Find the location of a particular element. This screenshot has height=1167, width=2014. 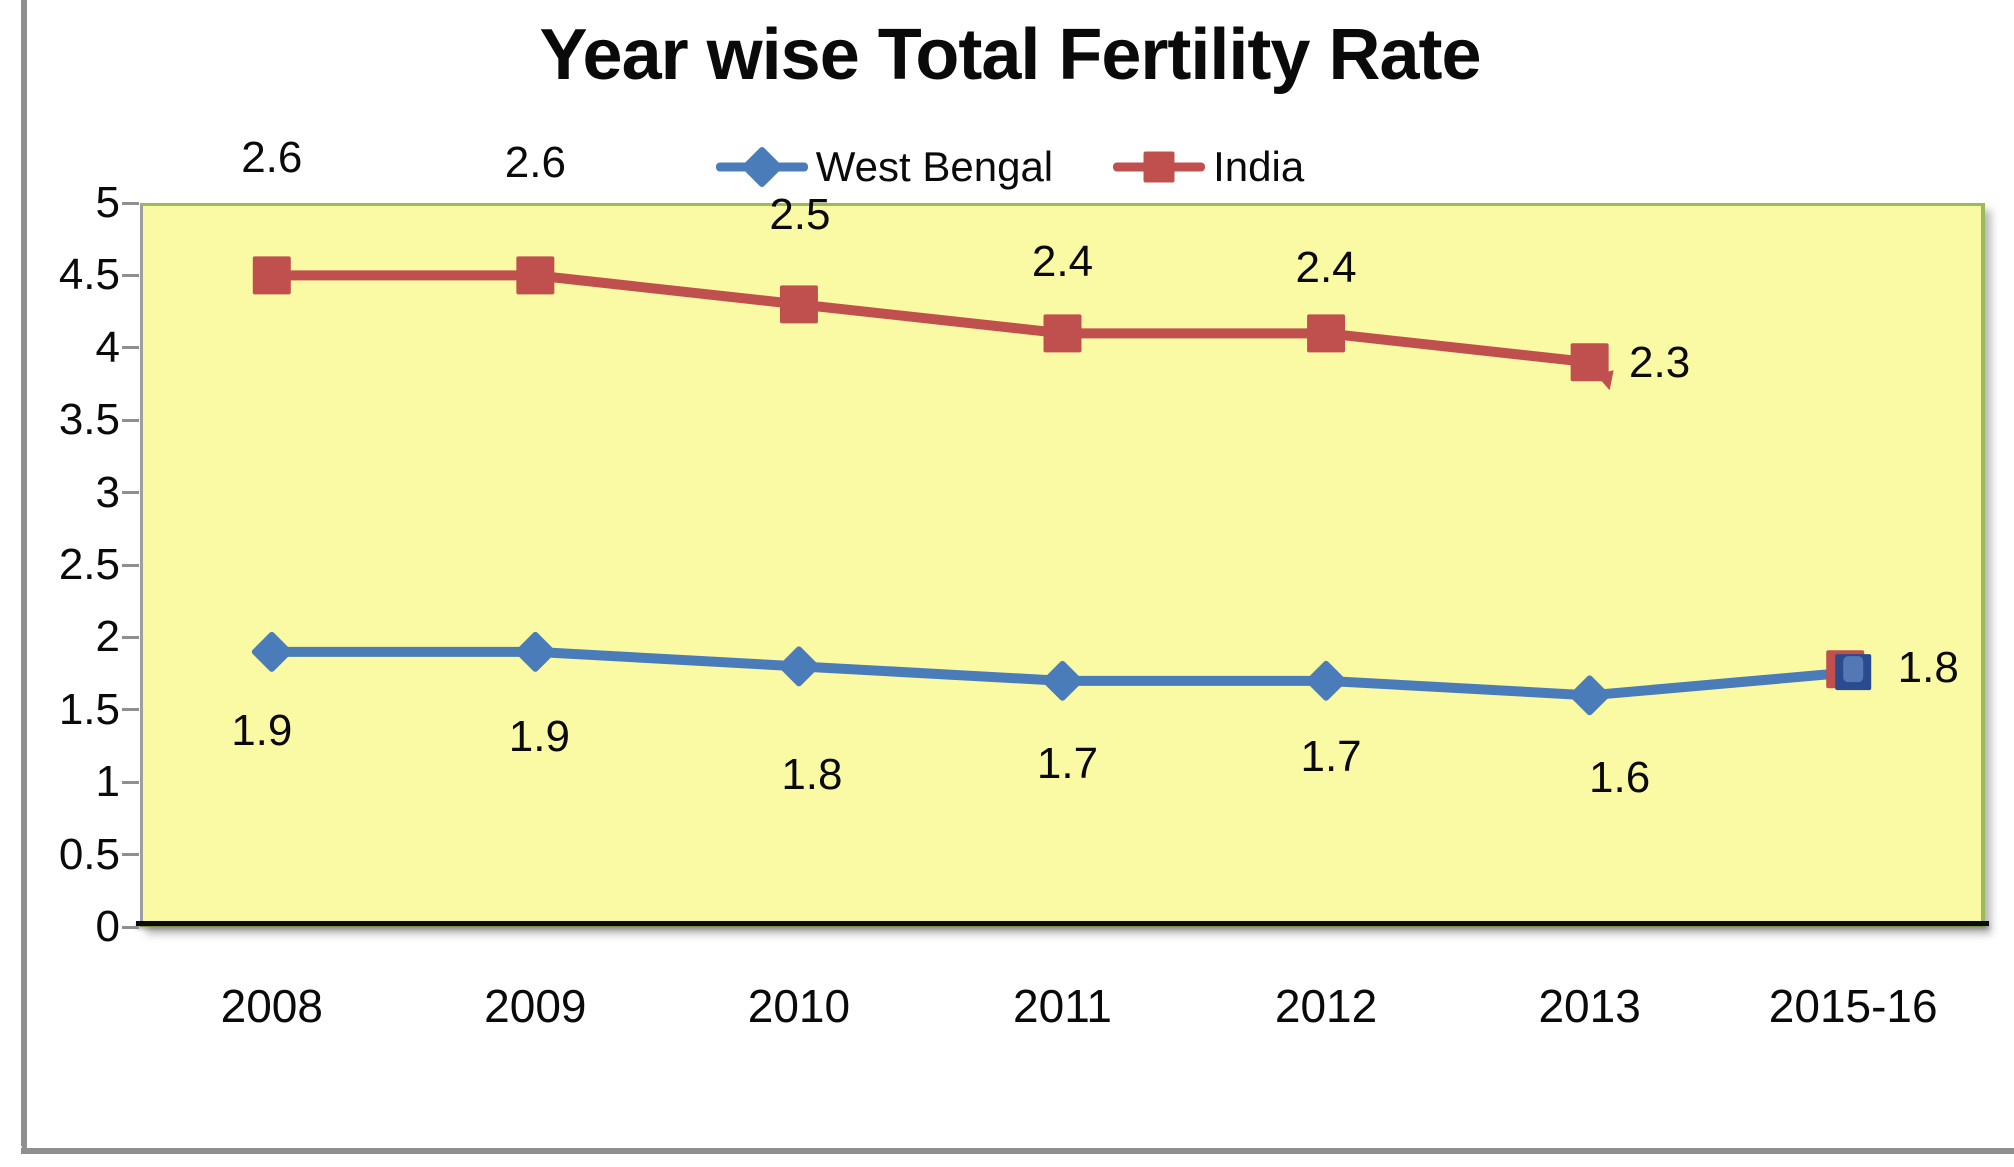

y-tick-label: 2 is located at coordinates (107, 637).